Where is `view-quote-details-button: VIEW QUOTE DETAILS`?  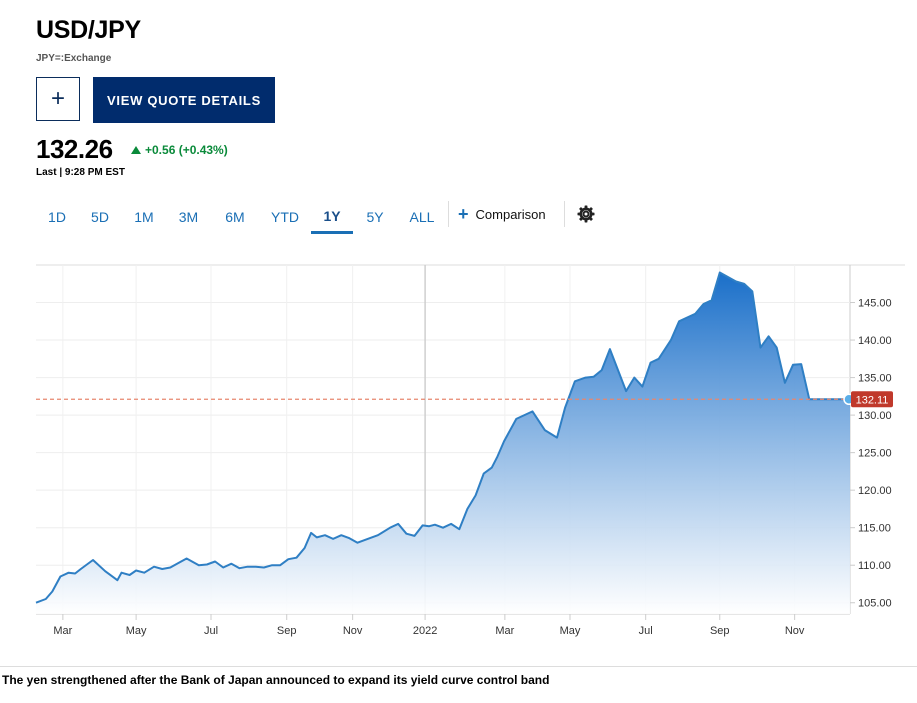 view-quote-details-button: VIEW QUOTE DETAILS is located at coordinates (184, 100).